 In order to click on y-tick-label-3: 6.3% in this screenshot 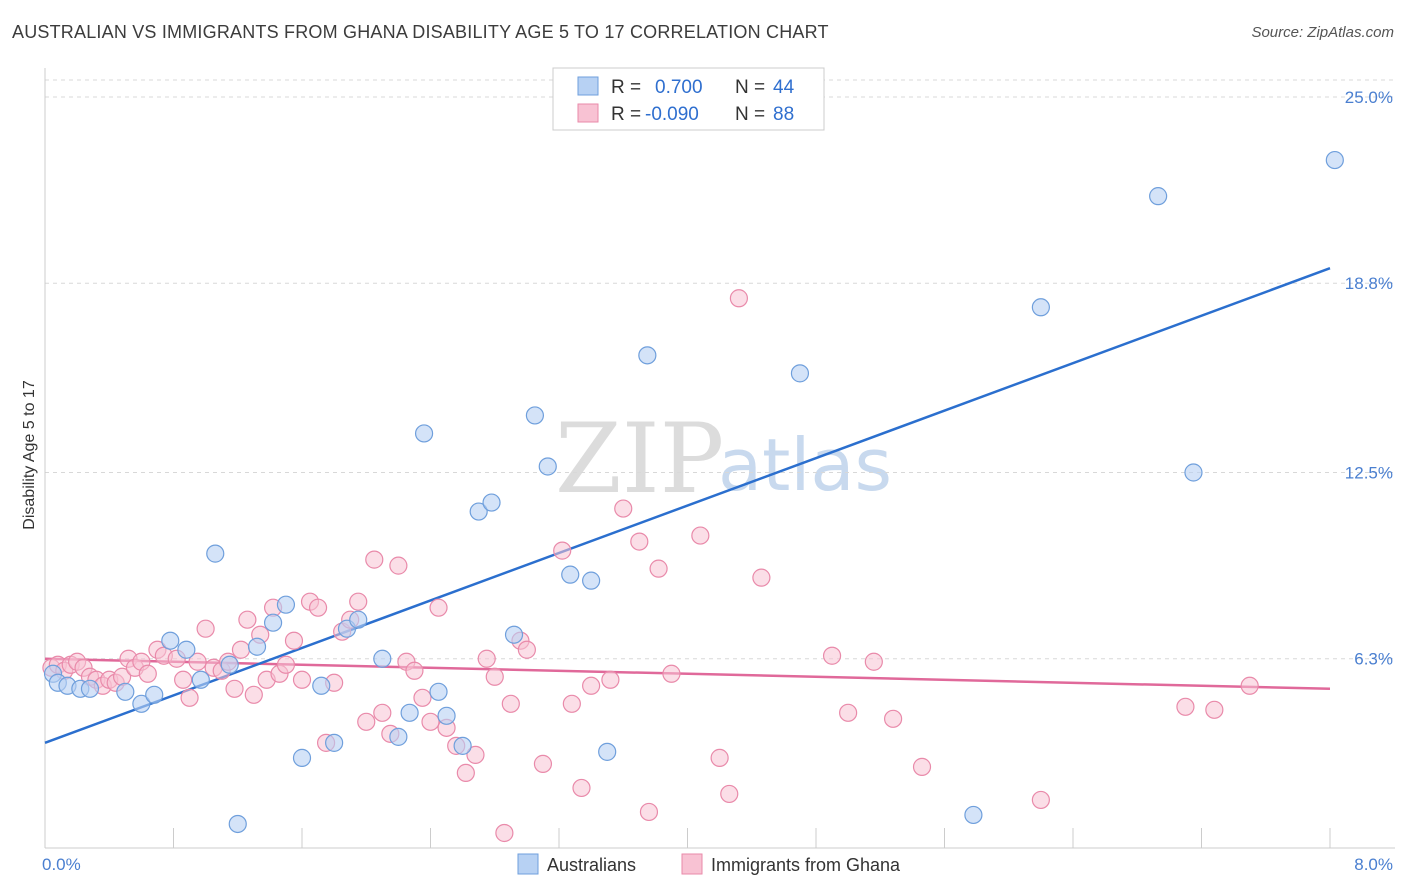, I will do `click(1373, 659)`.